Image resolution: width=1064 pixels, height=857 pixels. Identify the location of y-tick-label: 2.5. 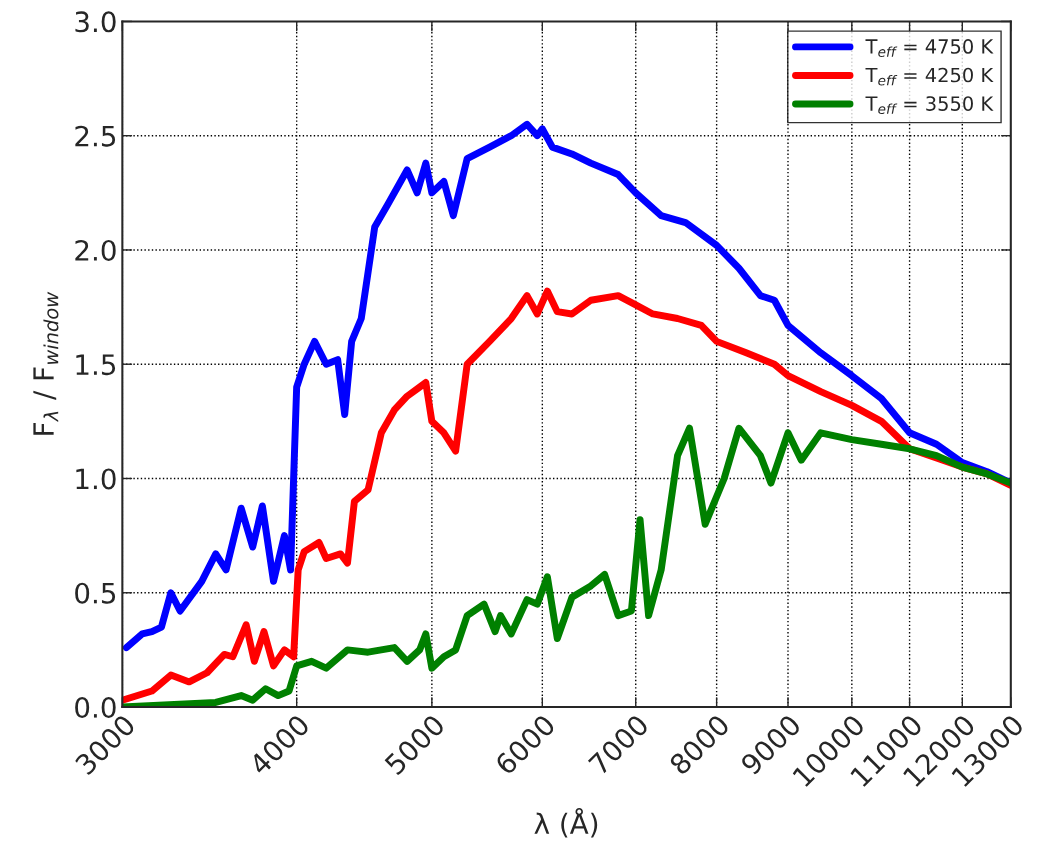
(95, 136).